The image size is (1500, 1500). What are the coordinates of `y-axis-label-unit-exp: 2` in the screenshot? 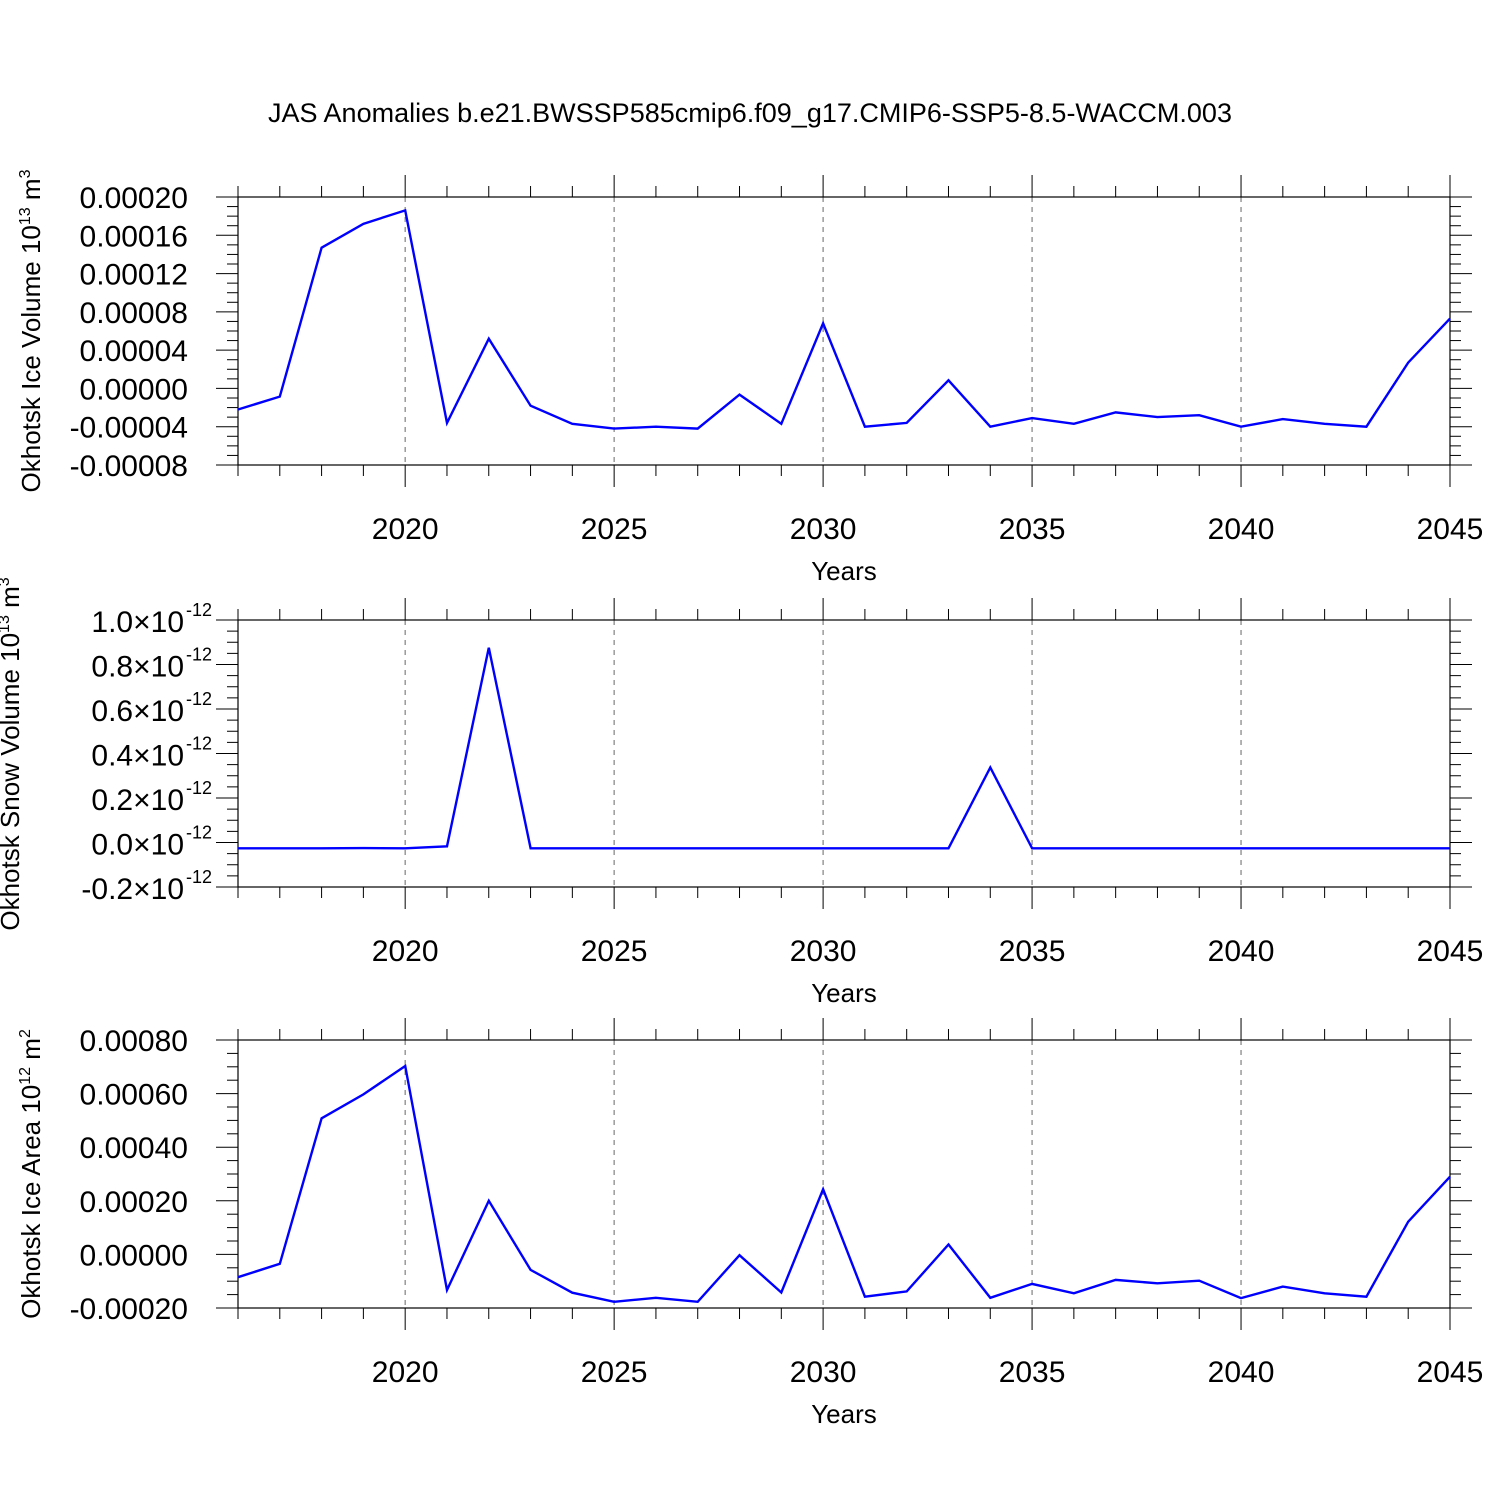 It's located at (25, 1033).